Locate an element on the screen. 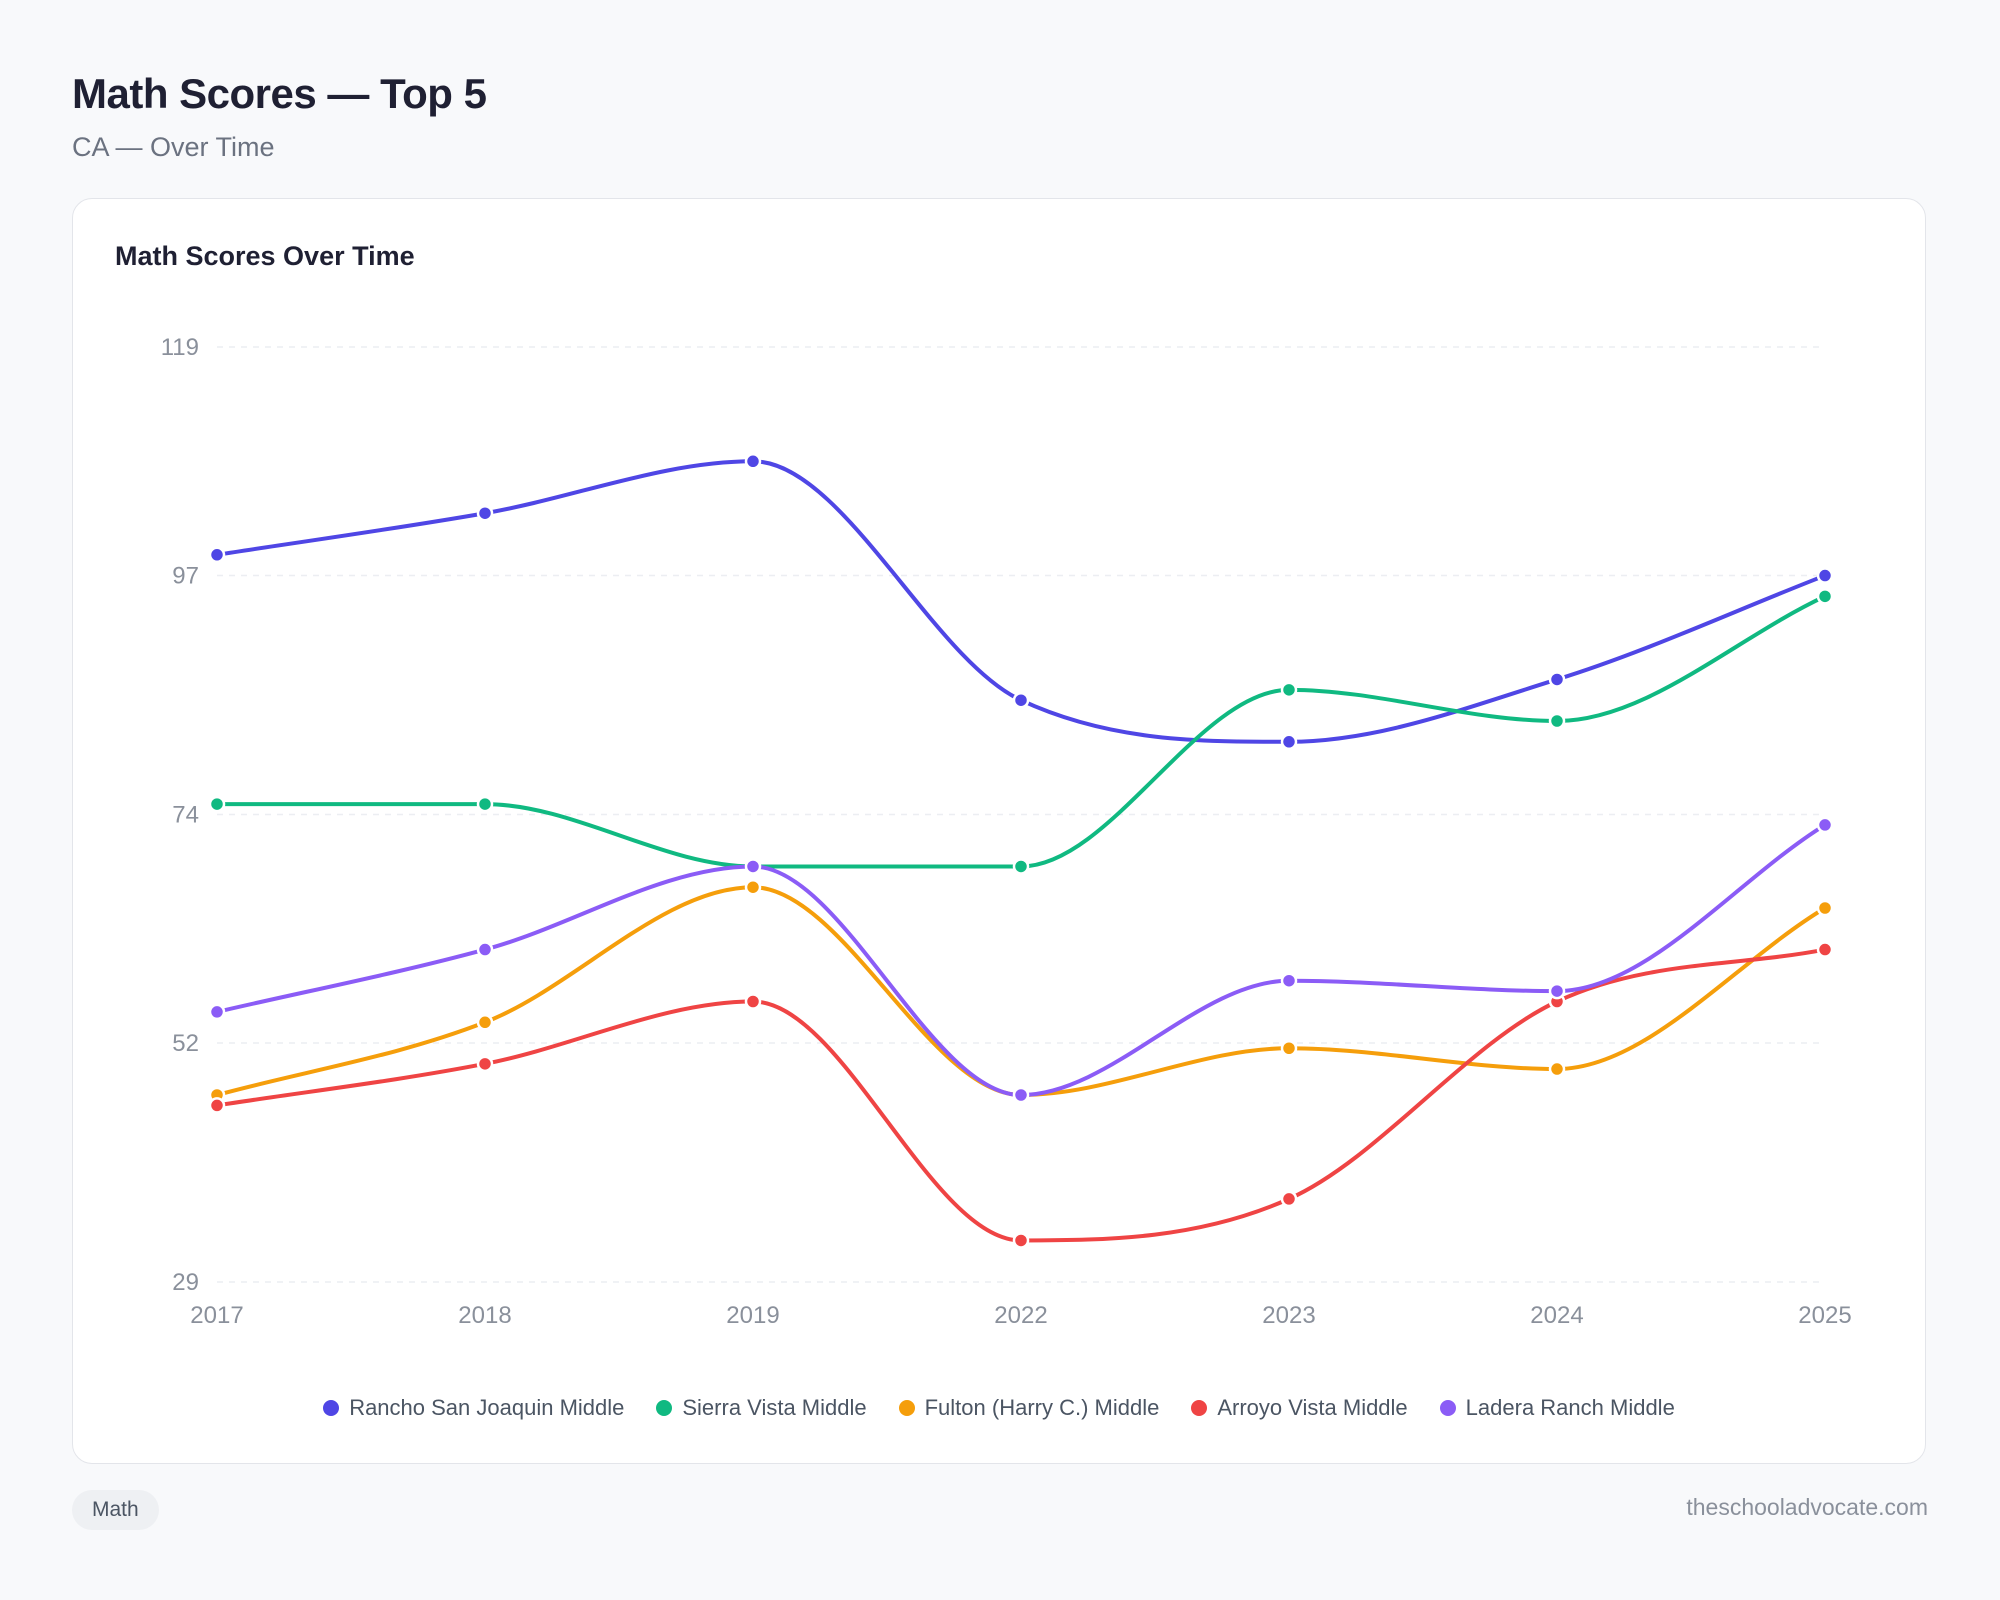 The height and width of the screenshot is (1600, 2000). site-credit: theschooladvocate.com is located at coordinates (1807, 1507).